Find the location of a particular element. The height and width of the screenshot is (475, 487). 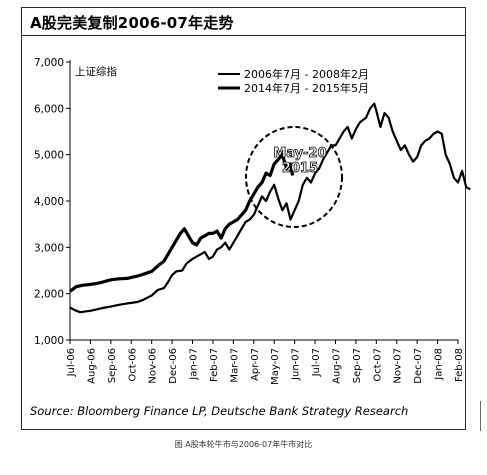

y-tick-label: 7,000 is located at coordinates (49, 63).